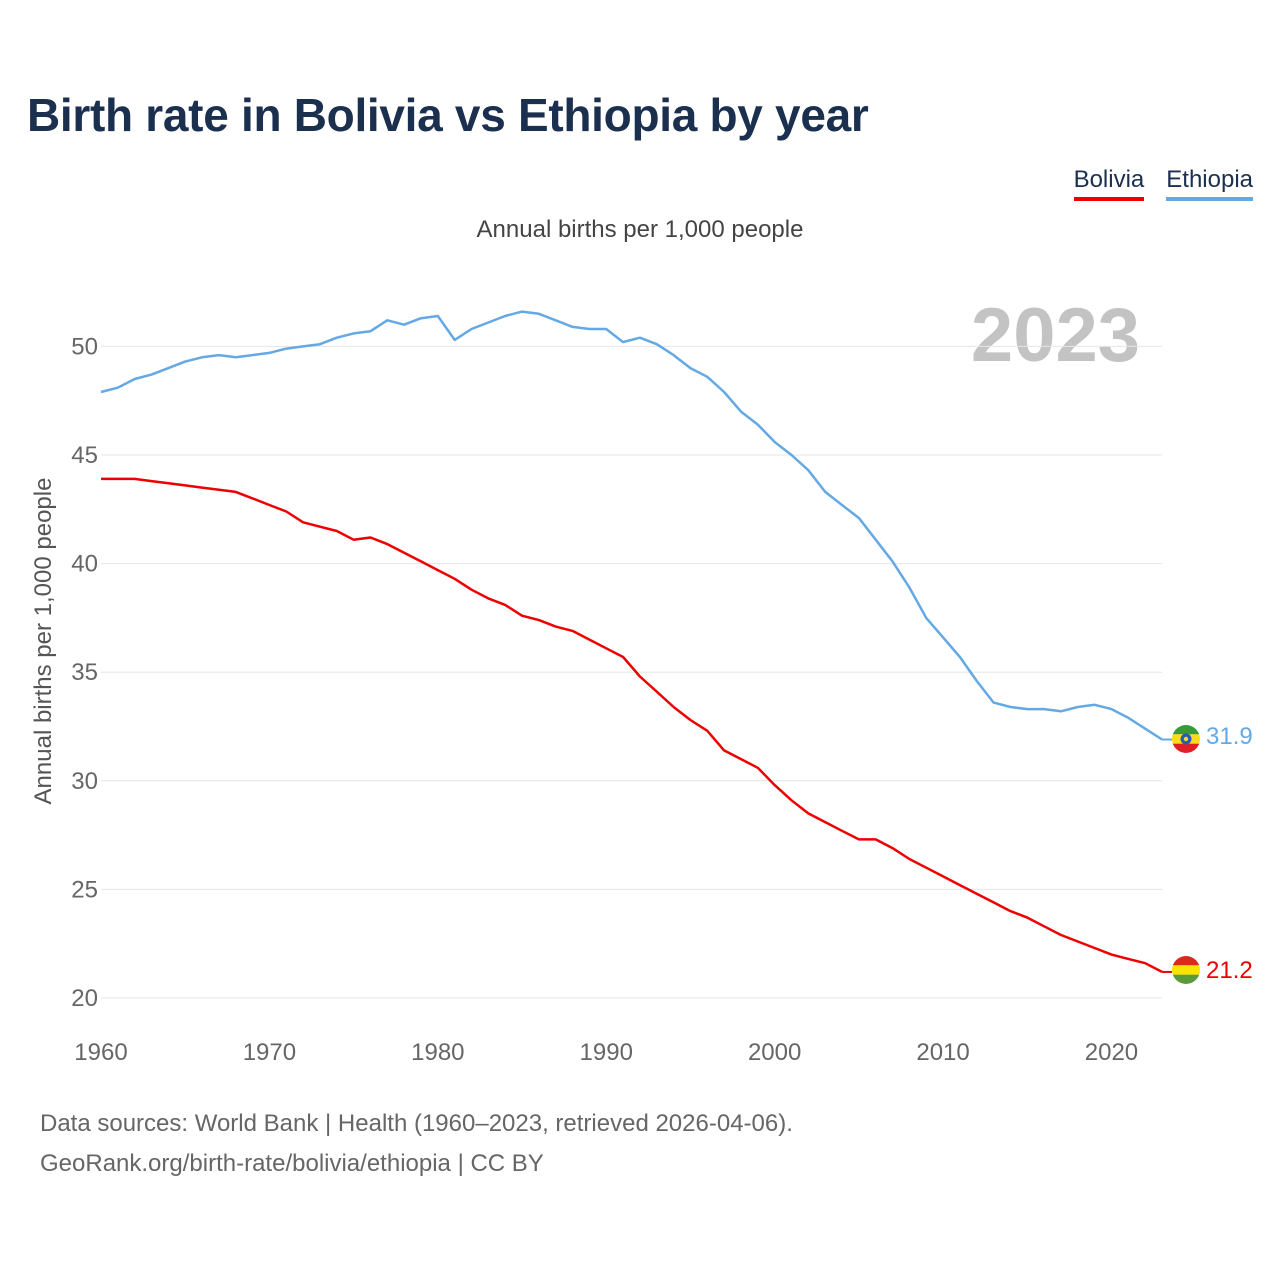  I want to click on x-tick-label: 2020, so click(1111, 1052).